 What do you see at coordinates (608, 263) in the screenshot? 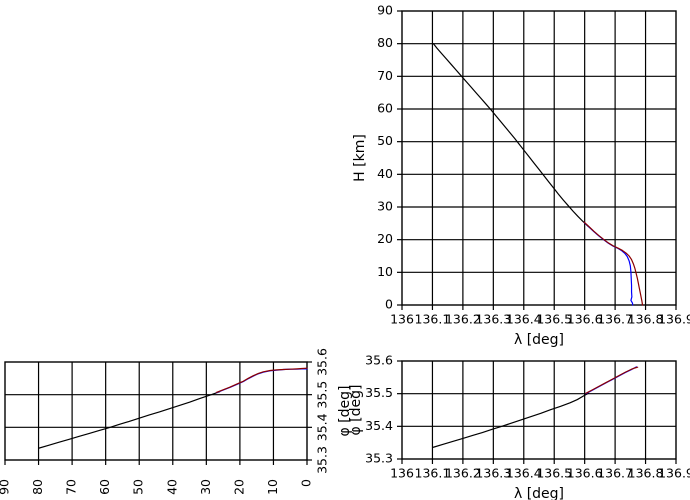
I see `series-predicted-trajectory-blue` at bounding box center [608, 263].